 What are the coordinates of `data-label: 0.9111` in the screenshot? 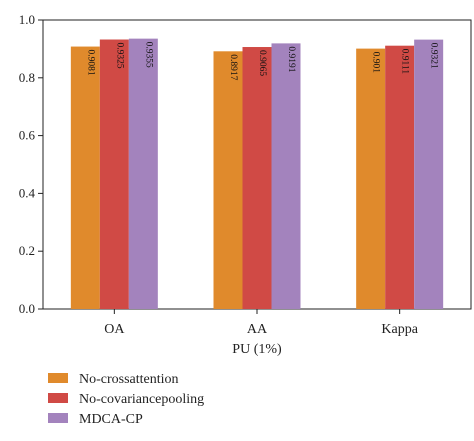 It's located at (405, 62).